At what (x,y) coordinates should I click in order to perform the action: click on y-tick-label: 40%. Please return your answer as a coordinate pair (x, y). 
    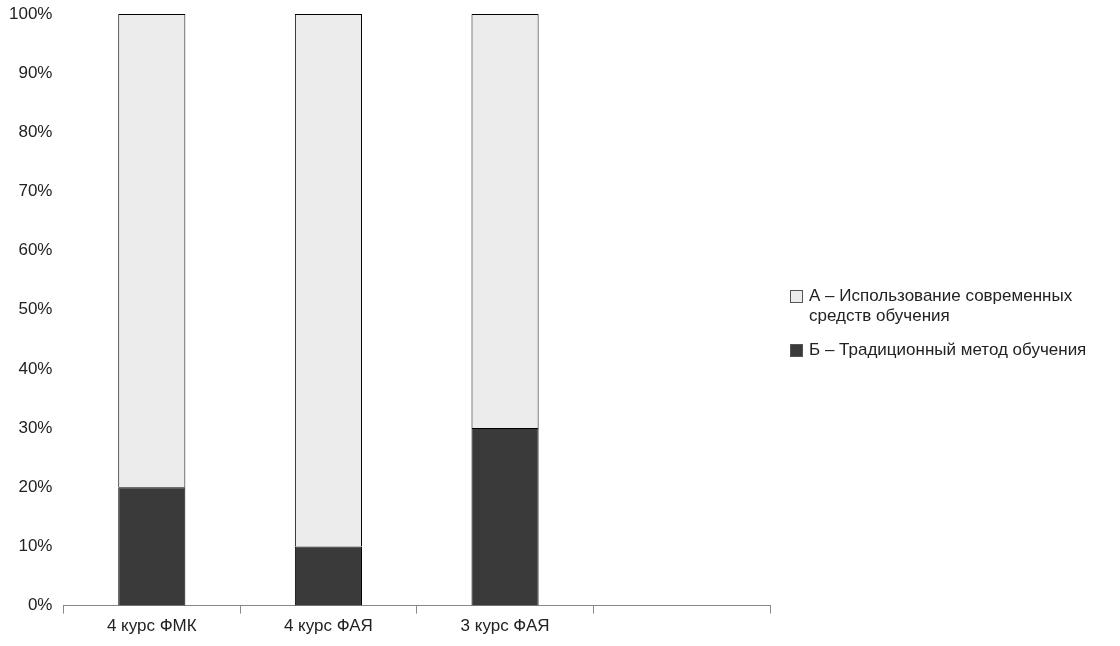
    Looking at the image, I should click on (35, 368).